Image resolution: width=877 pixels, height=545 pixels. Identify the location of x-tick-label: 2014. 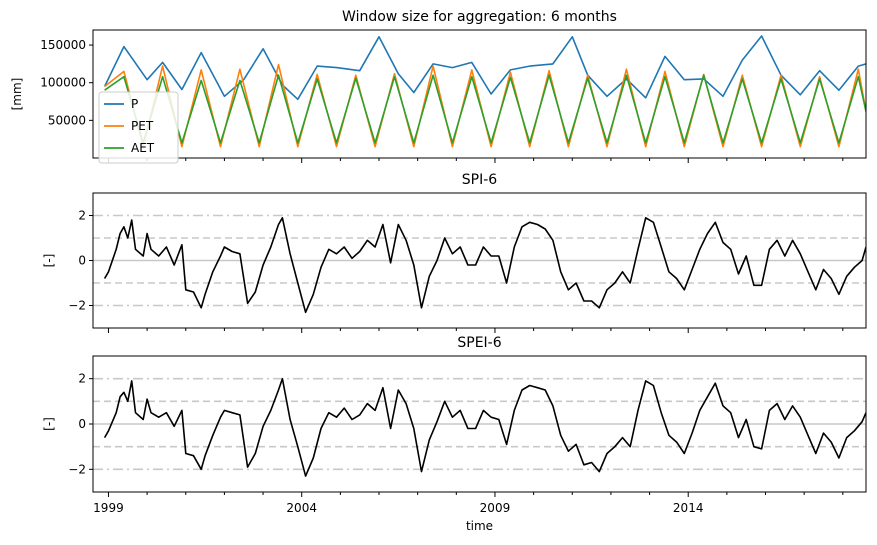
(688, 508).